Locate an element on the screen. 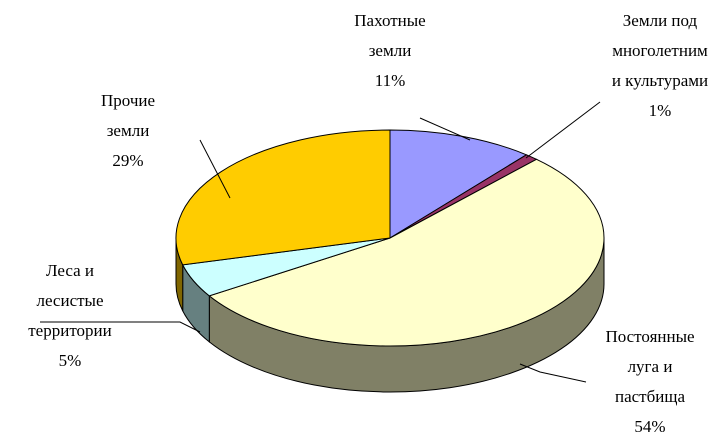 The image size is (727, 435). slice-label: луга и is located at coordinates (650, 366).